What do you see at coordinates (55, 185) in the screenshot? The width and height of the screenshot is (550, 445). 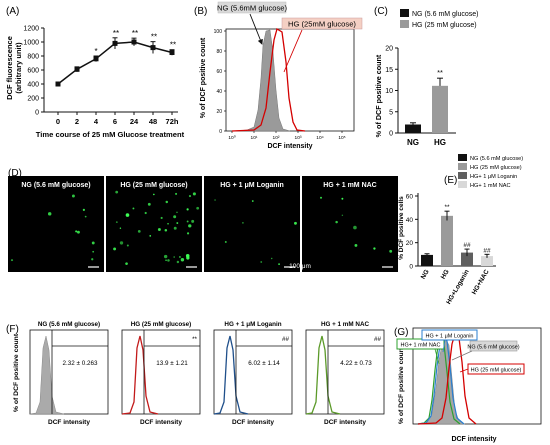 I see `micrograph-title: NG (5.6 mM glucose)` at bounding box center [55, 185].